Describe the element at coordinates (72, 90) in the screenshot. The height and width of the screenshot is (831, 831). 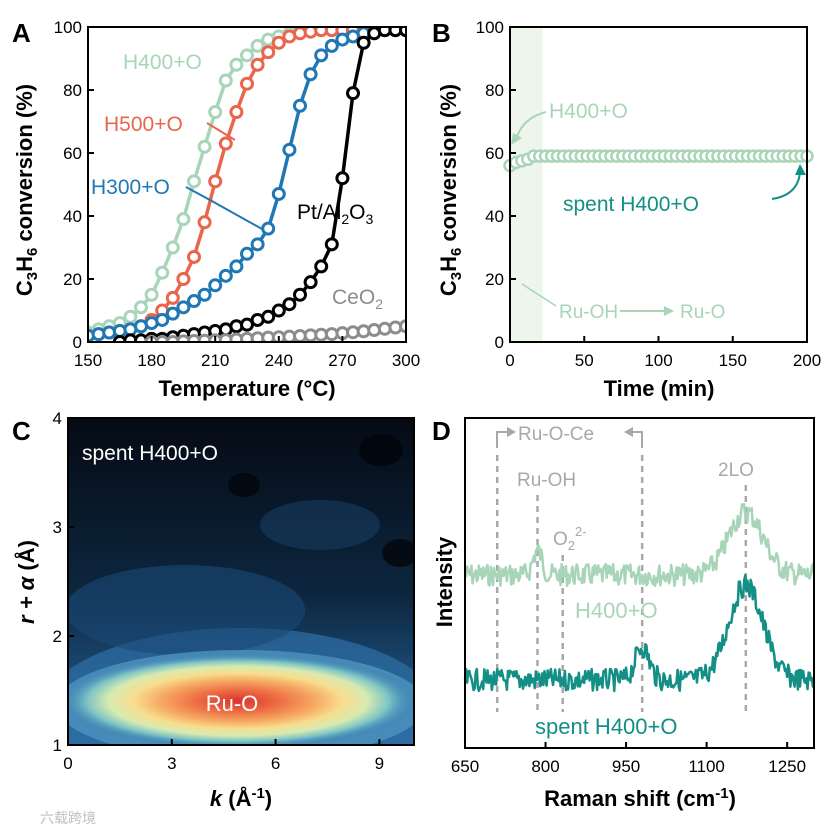
I see `panel-a-ytick-label: 80` at that location.